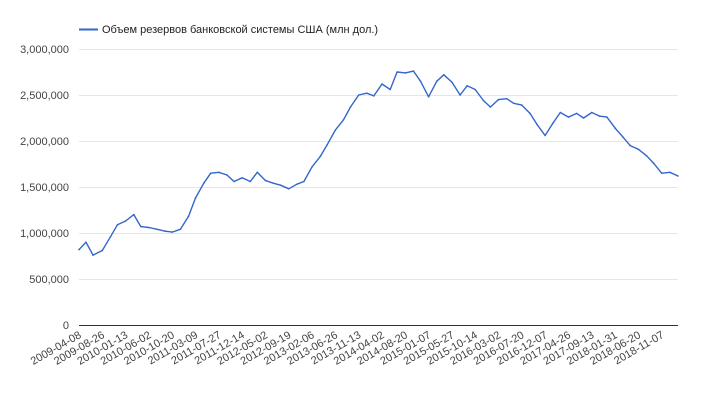 This screenshot has width=704, height=405. I want to click on y-tick-label: 2,500,000, so click(44, 96).